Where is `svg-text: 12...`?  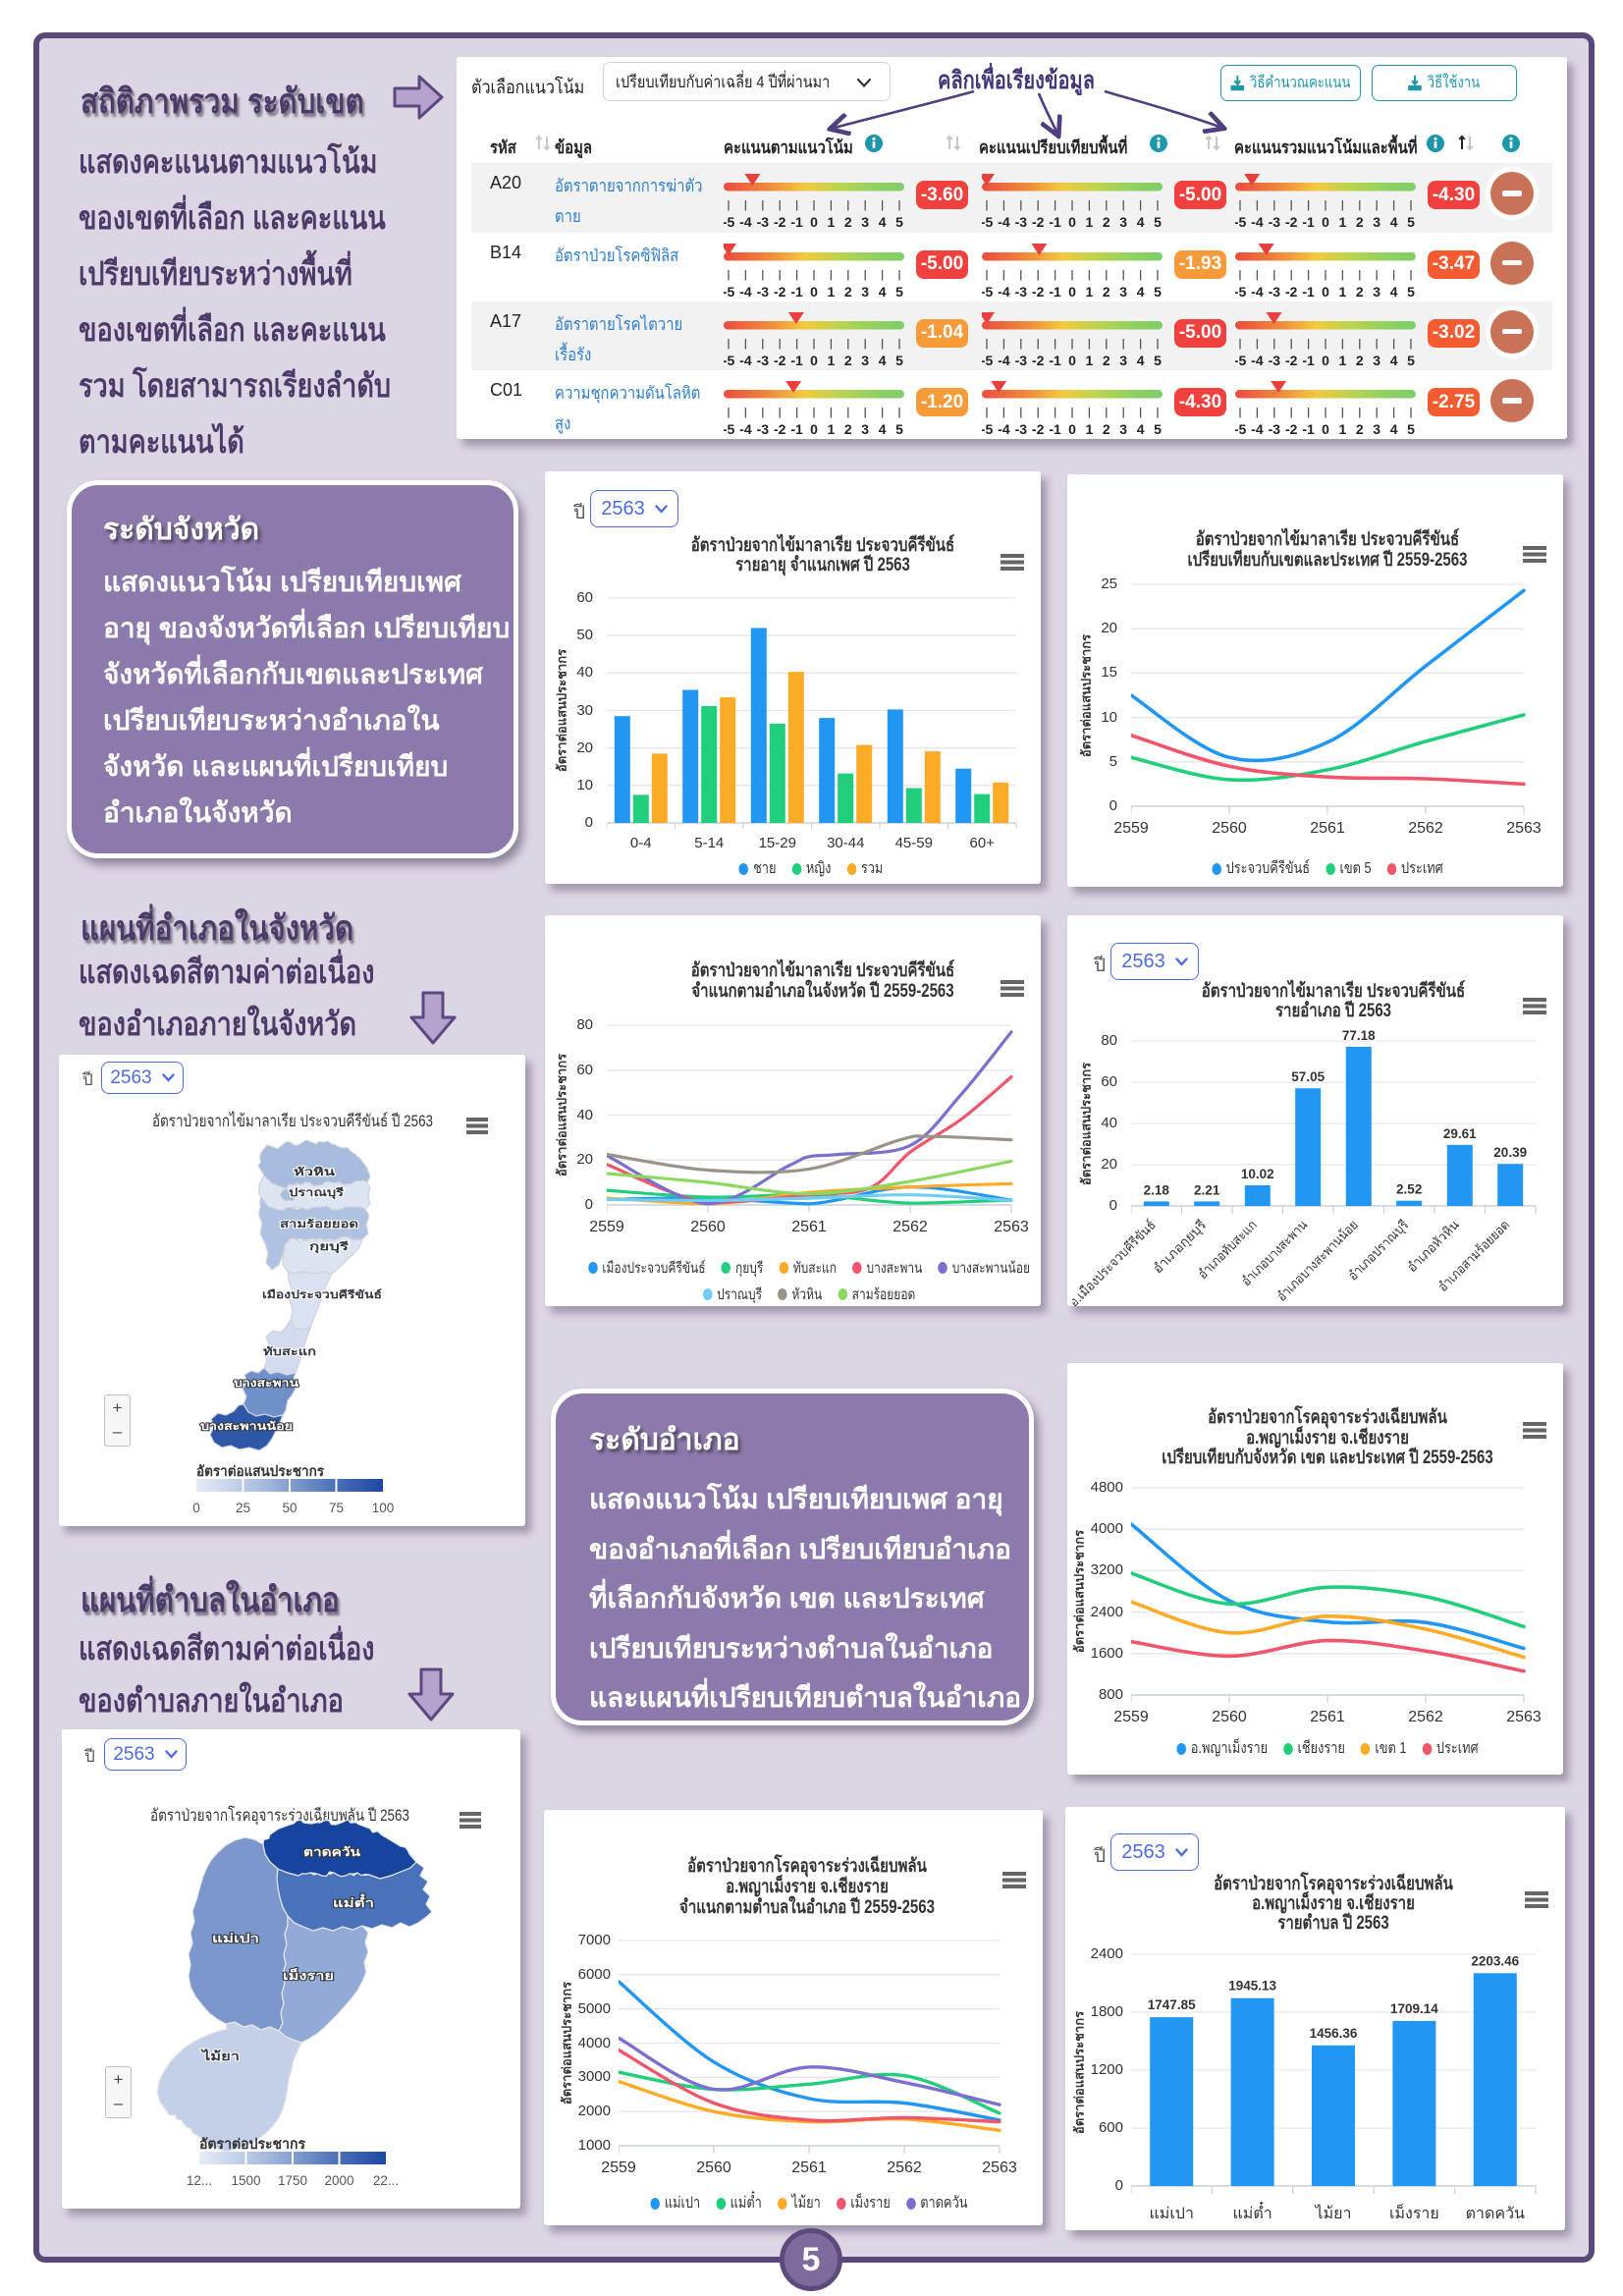 svg-text: 12... is located at coordinates (200, 2180).